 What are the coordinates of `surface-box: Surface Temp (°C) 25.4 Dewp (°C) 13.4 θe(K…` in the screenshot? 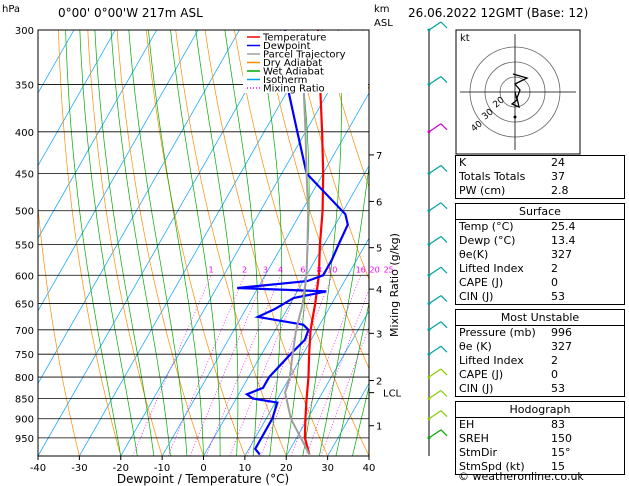 It's located at (540, 254).